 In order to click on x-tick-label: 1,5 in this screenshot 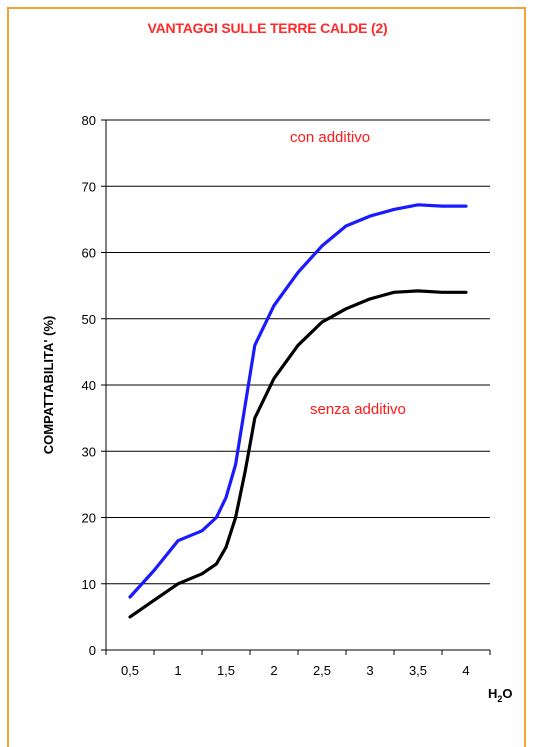, I will do `click(226, 670)`.